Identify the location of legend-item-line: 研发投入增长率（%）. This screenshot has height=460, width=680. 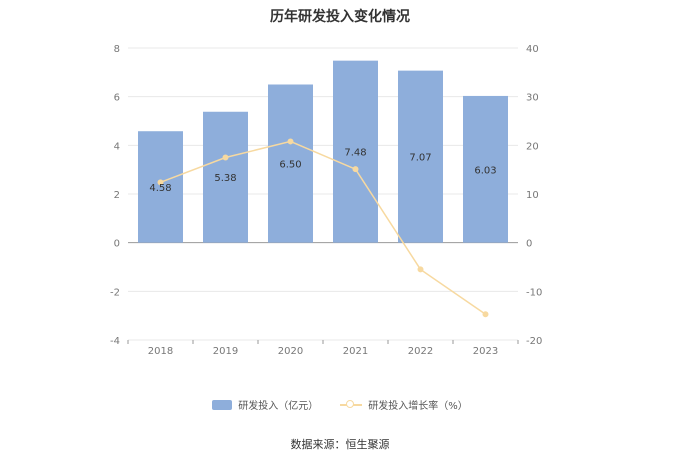
(404, 404).